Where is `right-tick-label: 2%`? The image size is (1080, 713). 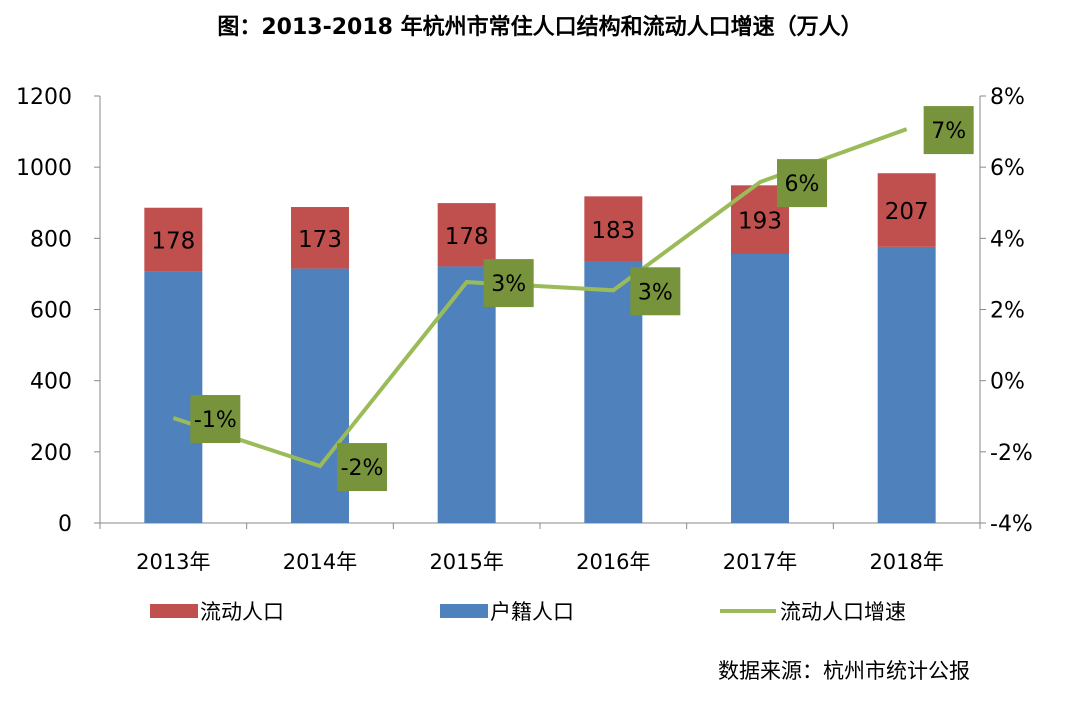 right-tick-label: 2% is located at coordinates (1007, 311).